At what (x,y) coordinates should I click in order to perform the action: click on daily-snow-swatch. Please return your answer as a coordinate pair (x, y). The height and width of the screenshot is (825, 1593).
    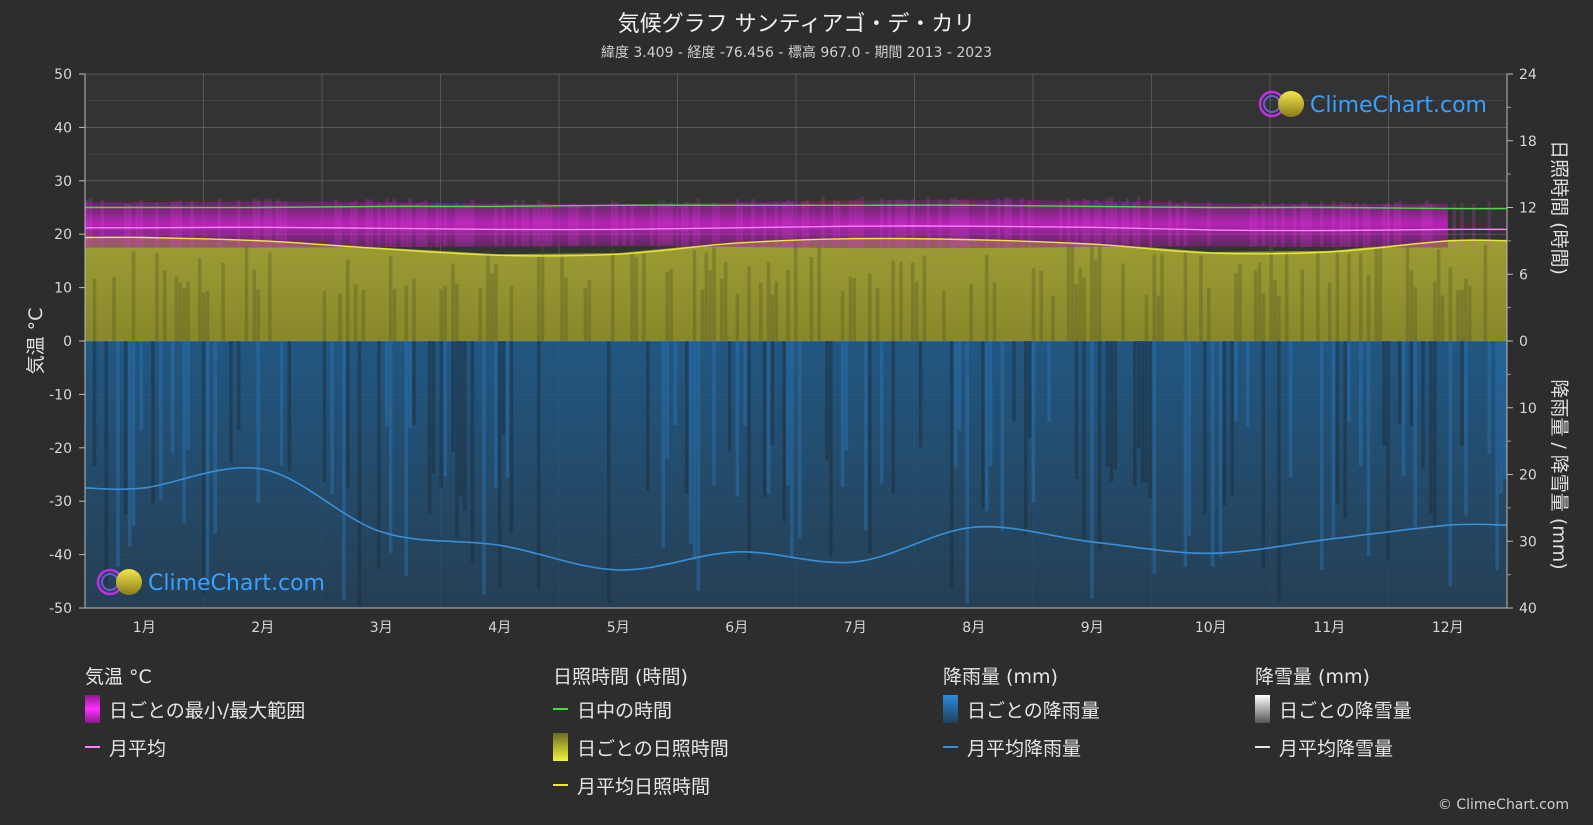
    Looking at the image, I should click on (1262, 709).